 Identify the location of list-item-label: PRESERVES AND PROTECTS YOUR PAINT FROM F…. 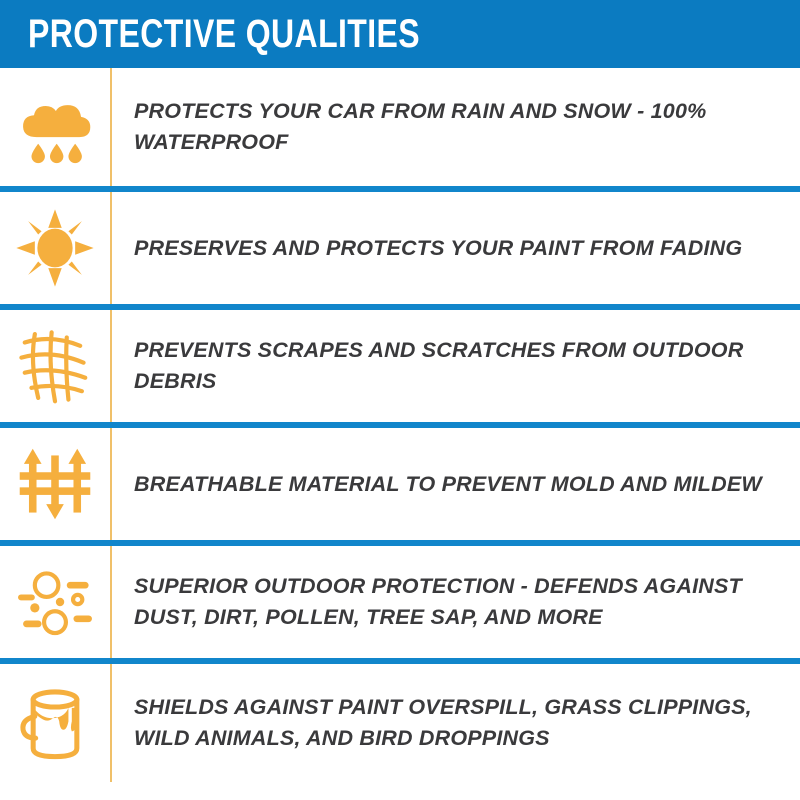
(438, 247).